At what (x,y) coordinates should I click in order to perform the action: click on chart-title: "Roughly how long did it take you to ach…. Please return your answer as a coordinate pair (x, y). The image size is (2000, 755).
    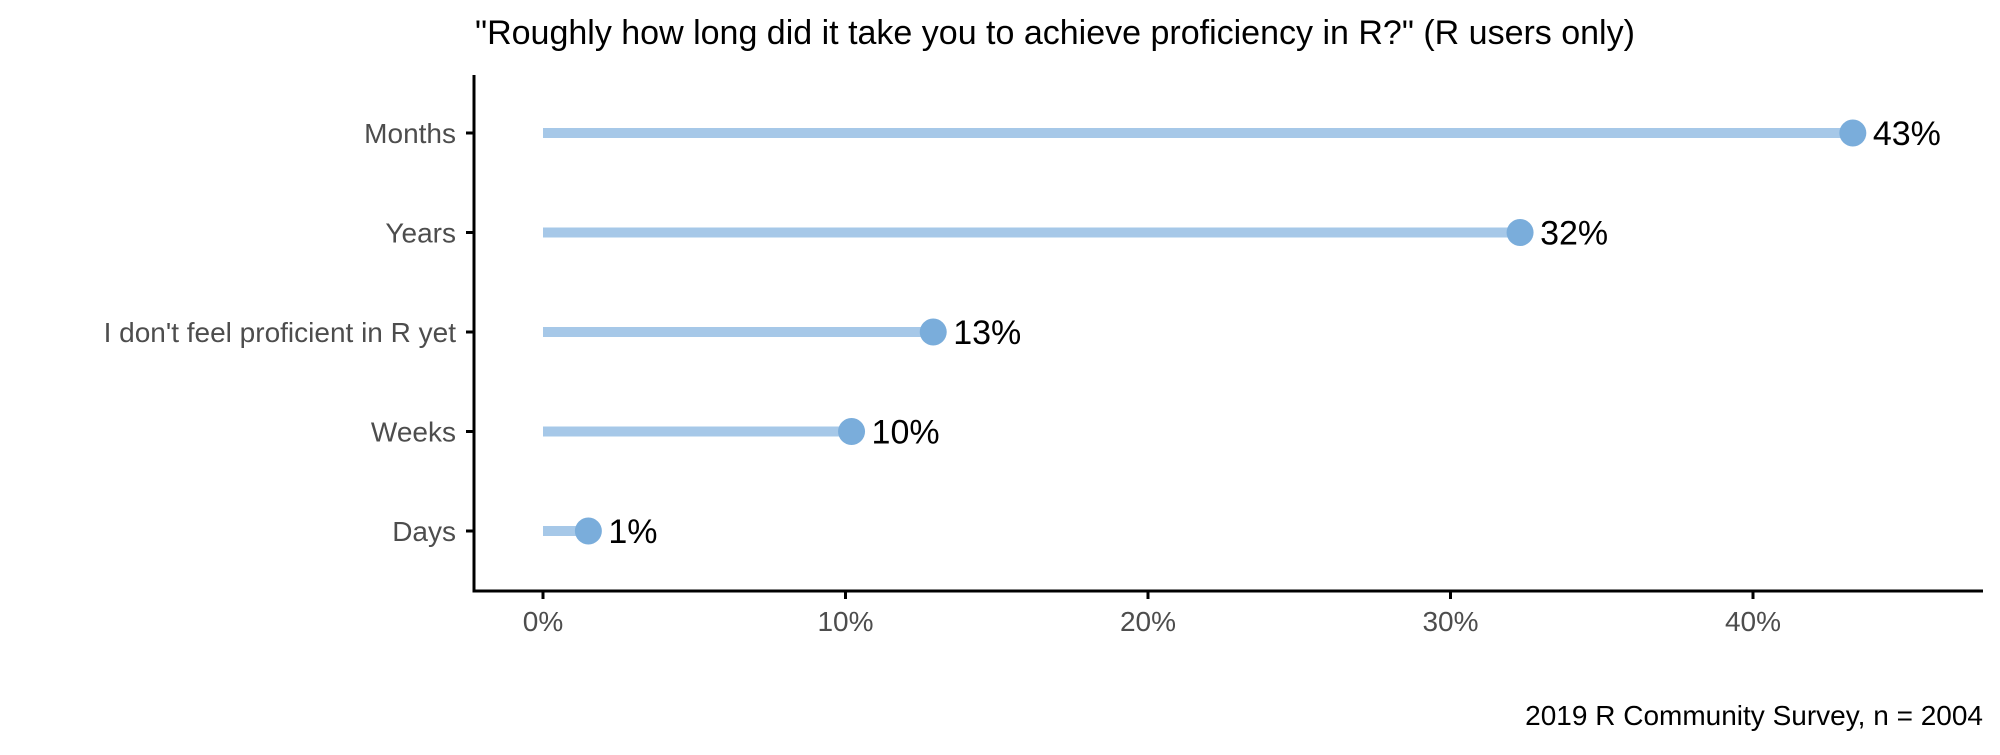
    Looking at the image, I should click on (1055, 33).